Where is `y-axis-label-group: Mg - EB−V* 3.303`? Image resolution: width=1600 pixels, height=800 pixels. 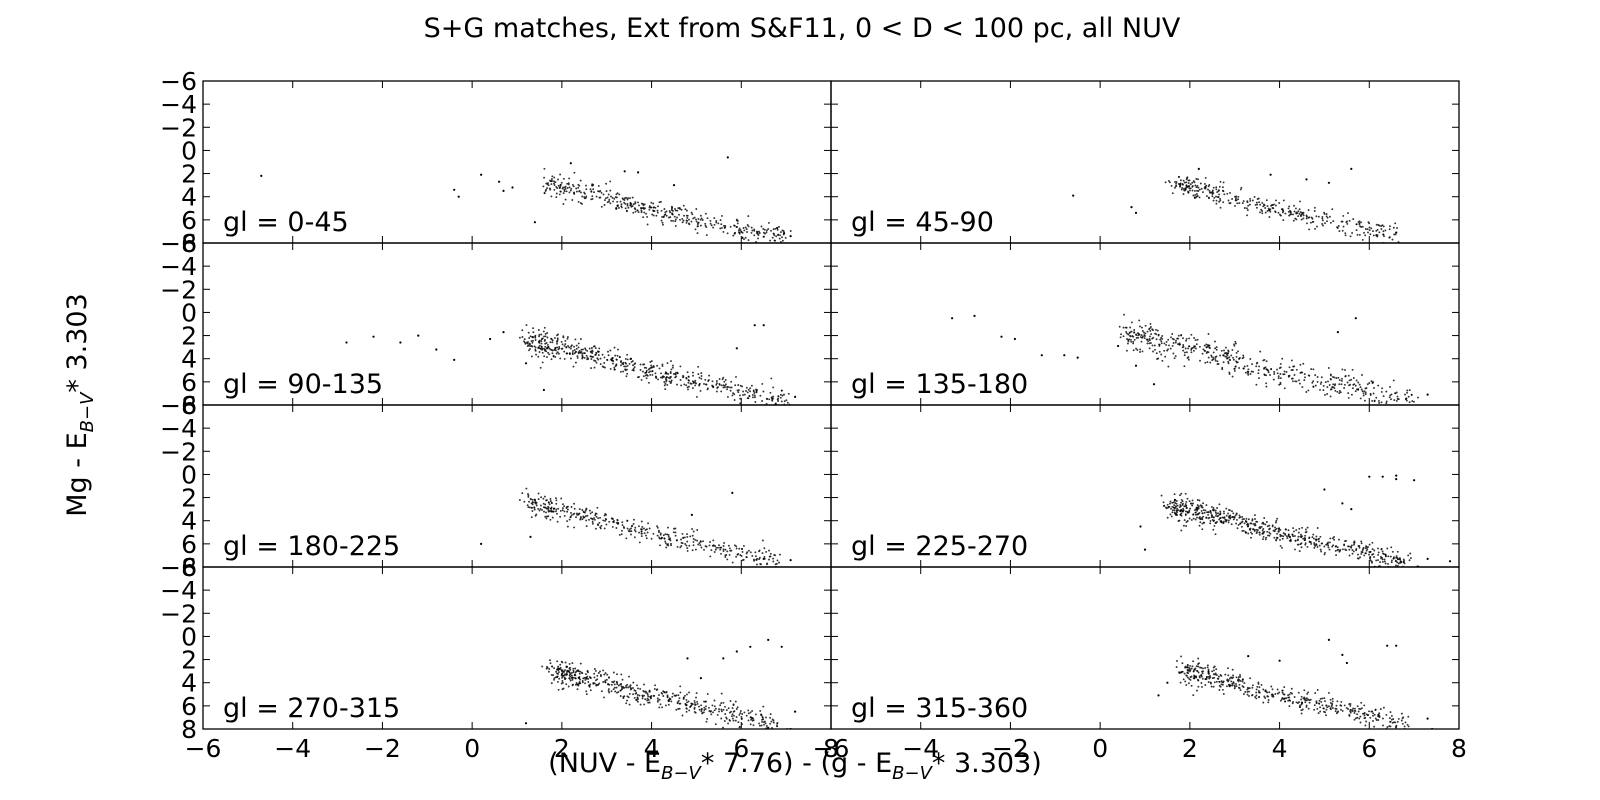 y-axis-label-group: Mg - EB−V* 3.303 is located at coordinates (80, 405).